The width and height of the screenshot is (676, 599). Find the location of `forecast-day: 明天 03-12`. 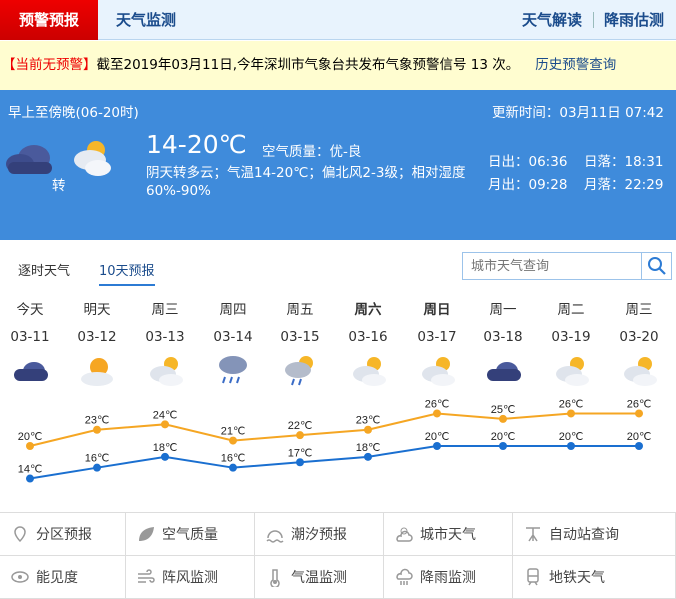

forecast-day: 明天 03-12 is located at coordinates (97, 344).